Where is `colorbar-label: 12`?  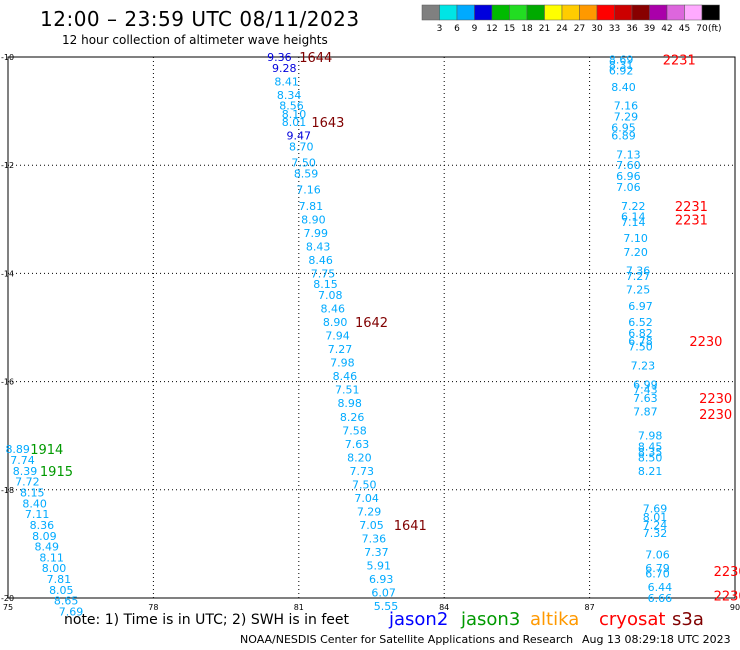 colorbar-label: 12 is located at coordinates (491, 29).